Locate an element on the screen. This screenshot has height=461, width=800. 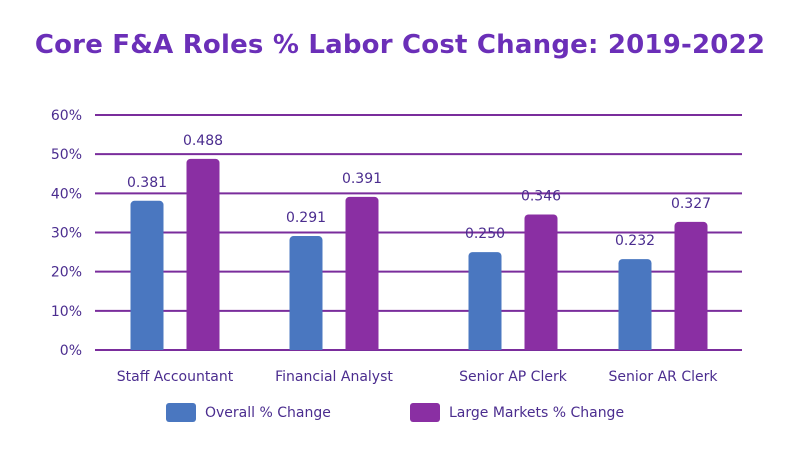
data-label: 0.250 is located at coordinates (485, 234).